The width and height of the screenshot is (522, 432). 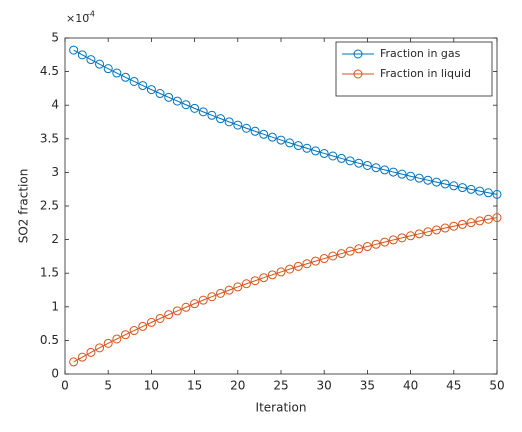 What do you see at coordinates (55, 105) in the screenshot?
I see `y-tick-label: 4` at bounding box center [55, 105].